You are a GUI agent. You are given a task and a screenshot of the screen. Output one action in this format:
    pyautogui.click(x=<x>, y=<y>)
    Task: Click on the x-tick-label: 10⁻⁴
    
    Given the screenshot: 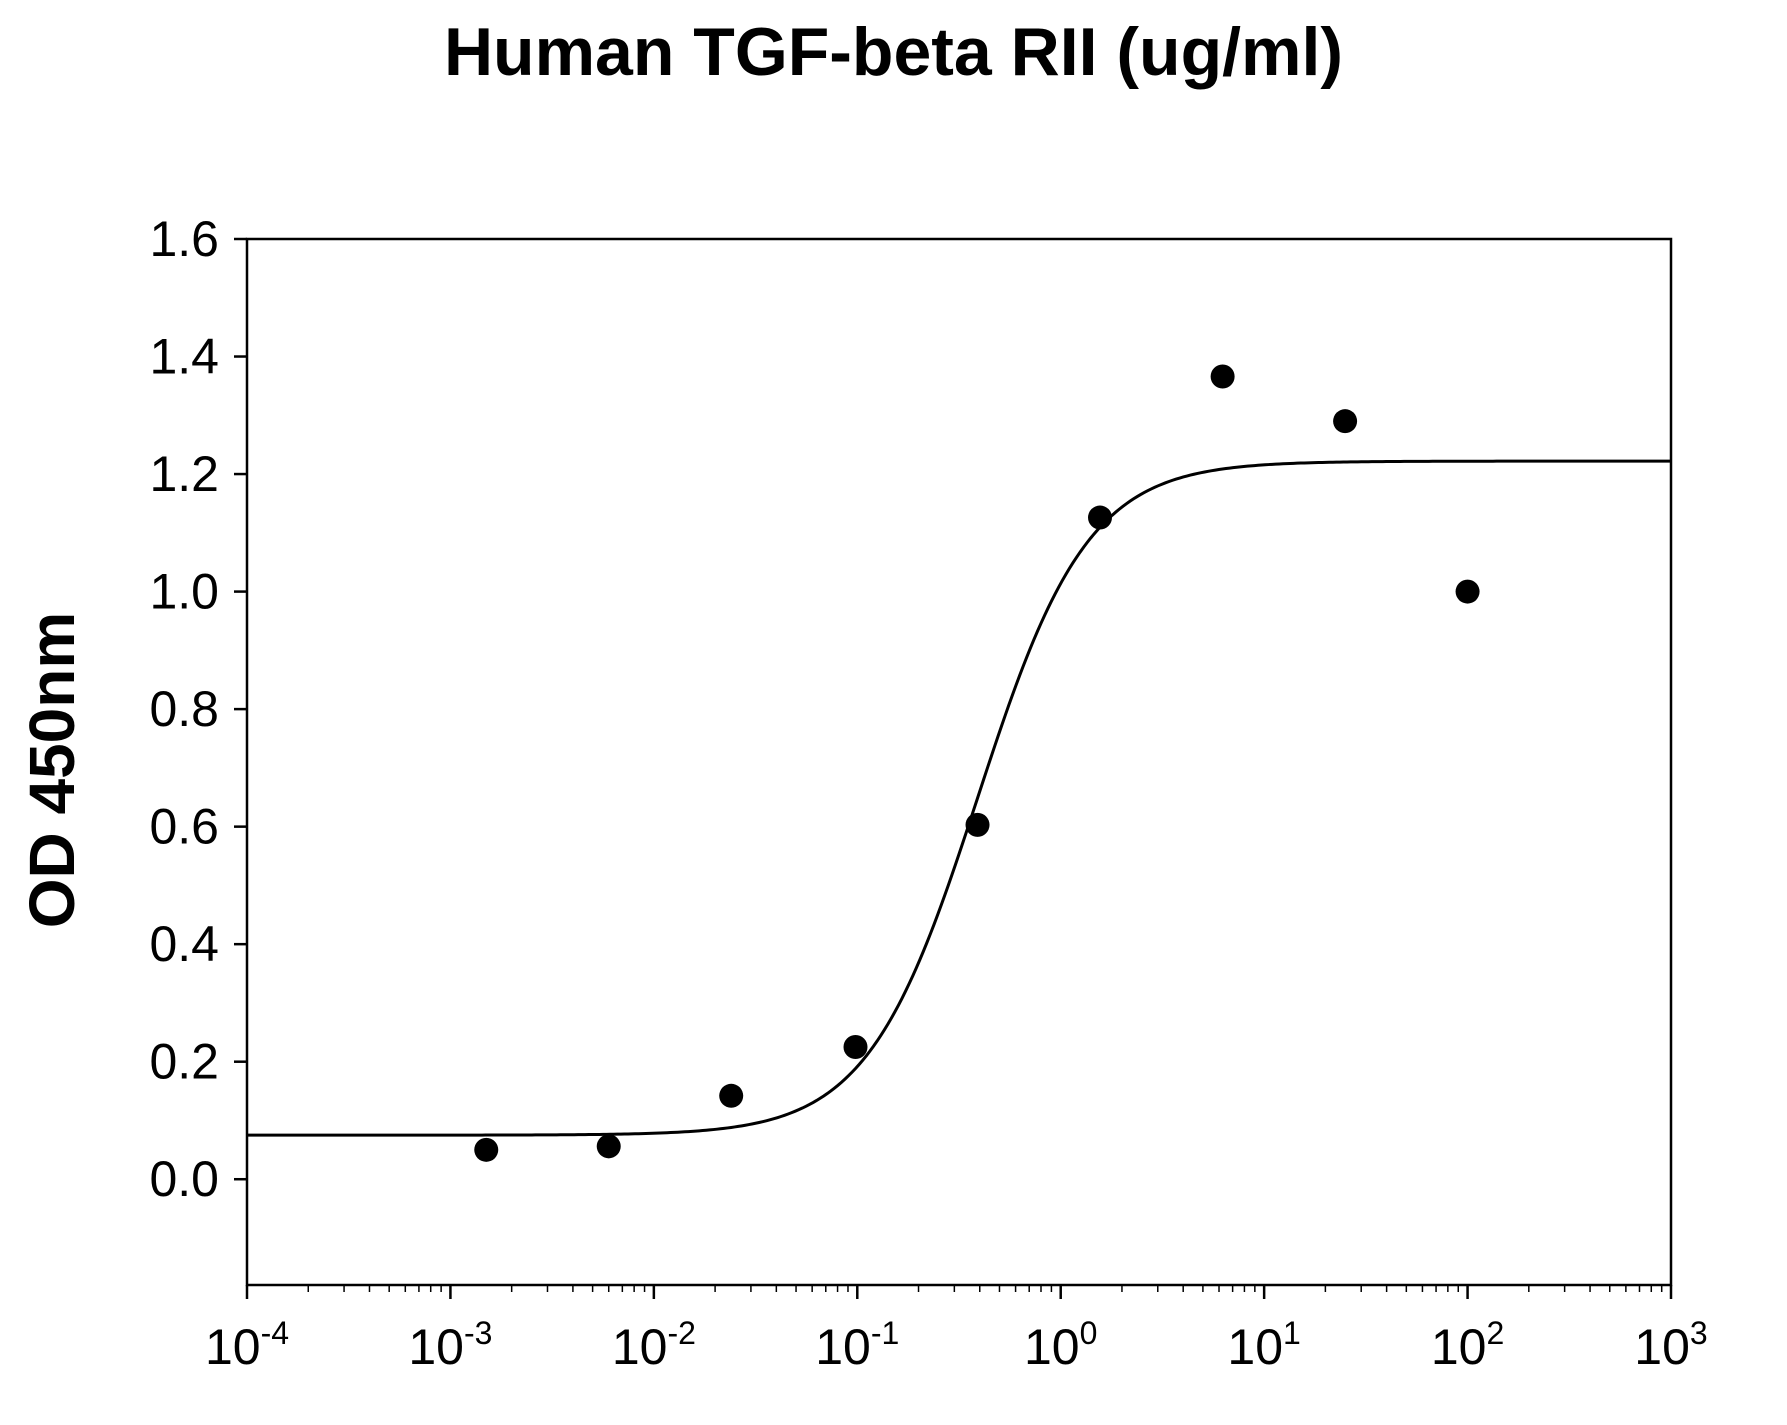 What is the action you would take?
    pyautogui.click(x=247, y=1345)
    